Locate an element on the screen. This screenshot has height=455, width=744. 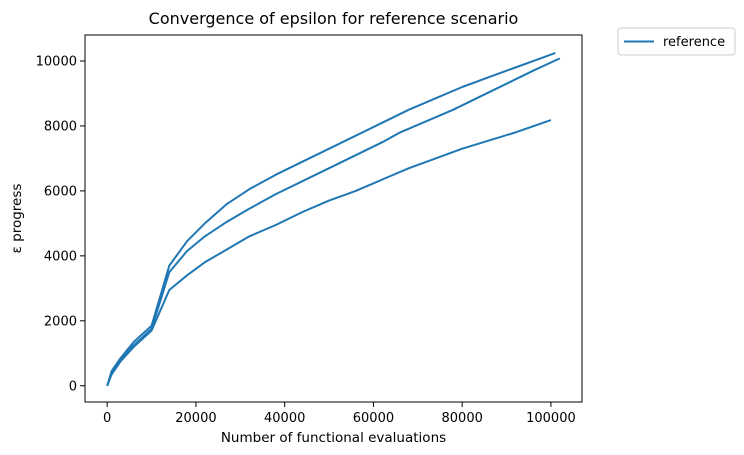
x-tick-label: 100000 is located at coordinates (551, 418).